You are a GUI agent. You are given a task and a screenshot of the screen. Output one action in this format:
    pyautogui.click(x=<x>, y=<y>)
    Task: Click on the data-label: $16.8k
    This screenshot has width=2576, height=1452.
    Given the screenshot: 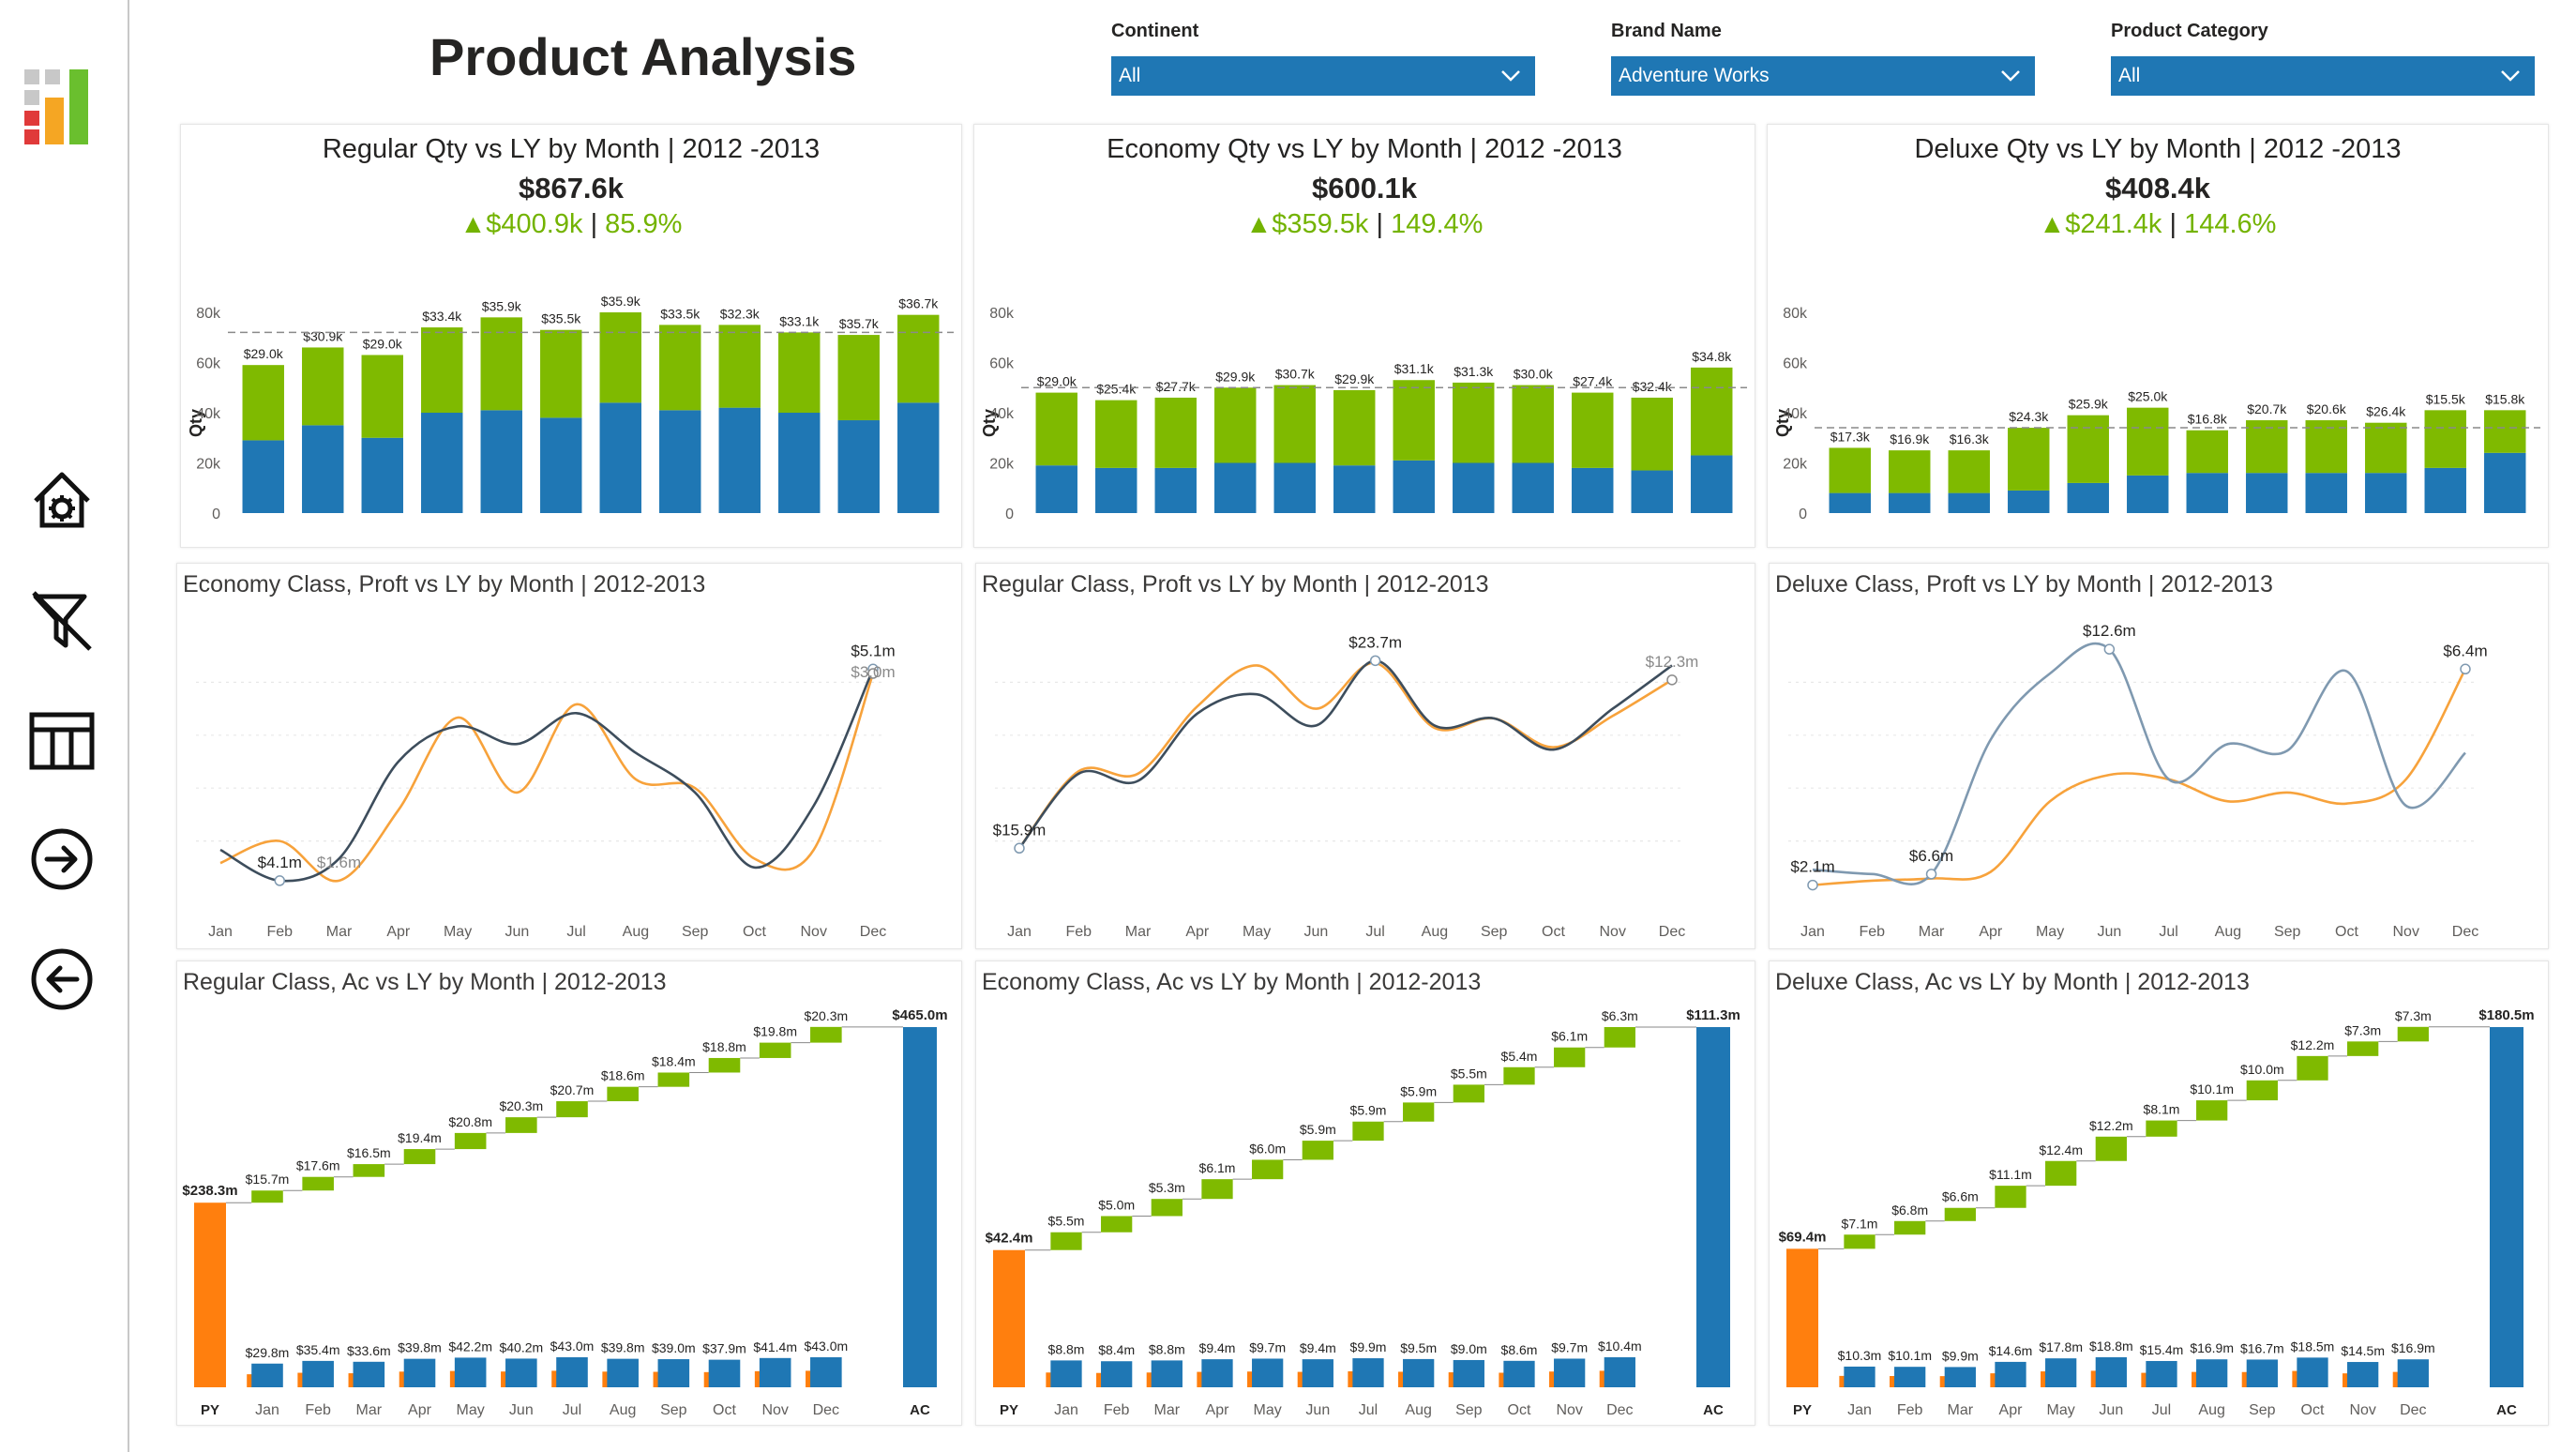 What is the action you would take?
    pyautogui.click(x=2208, y=419)
    